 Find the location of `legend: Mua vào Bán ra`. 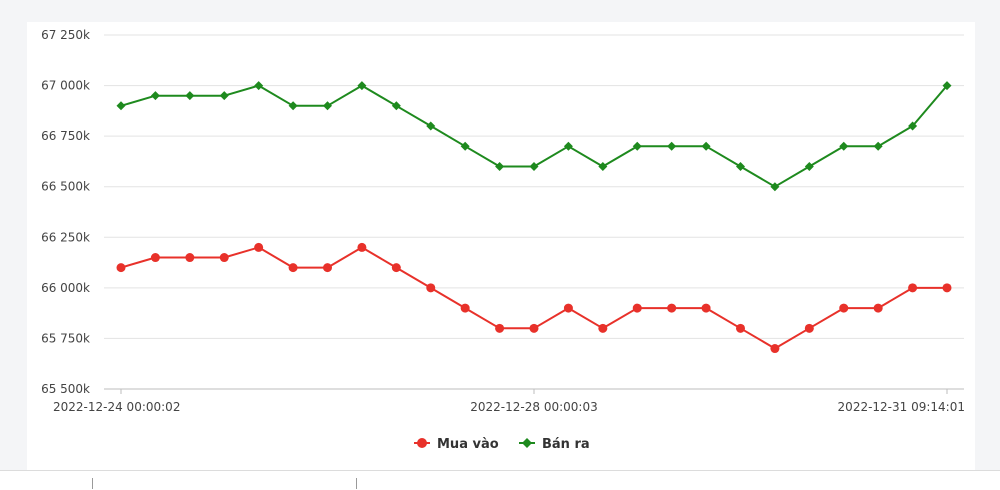

legend: Mua vào Bán ra is located at coordinates (502, 444).